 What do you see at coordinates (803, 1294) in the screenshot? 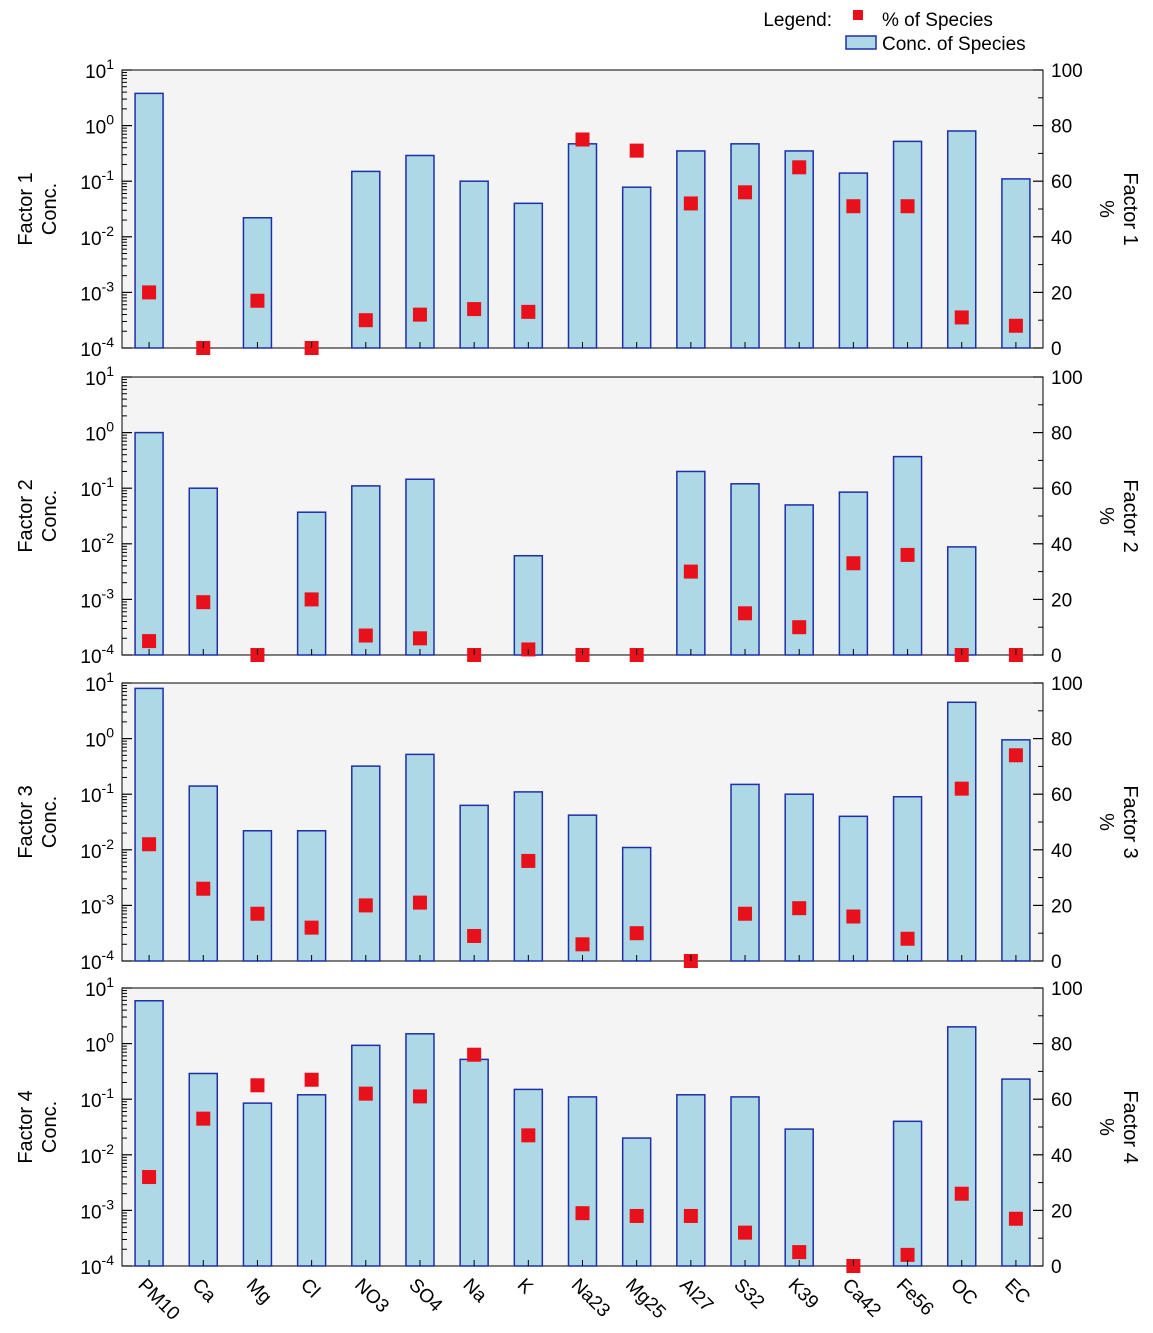
I see `category-label-K39: K39` at bounding box center [803, 1294].